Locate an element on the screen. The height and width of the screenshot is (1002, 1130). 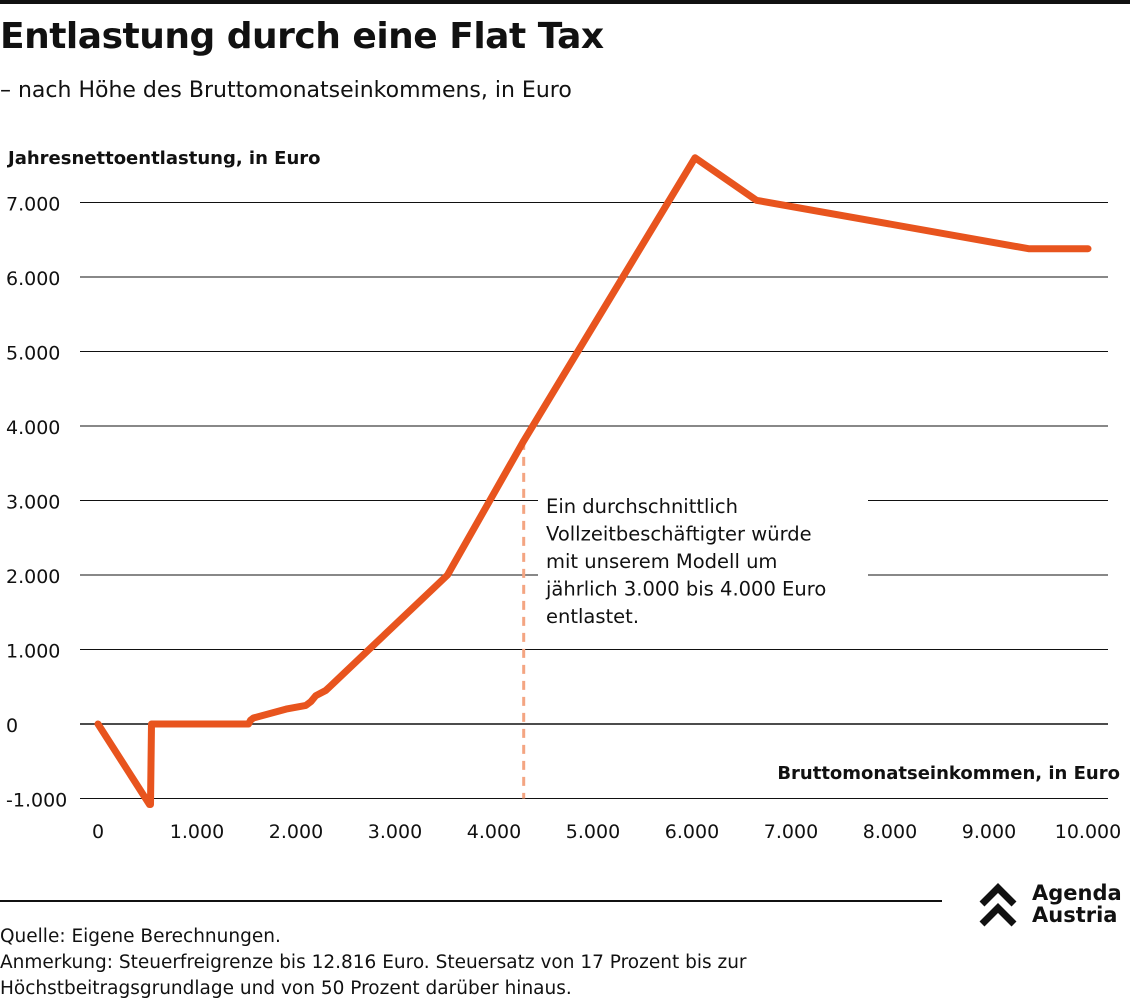
y-tick-label: 5.000 is located at coordinates (33, 354).